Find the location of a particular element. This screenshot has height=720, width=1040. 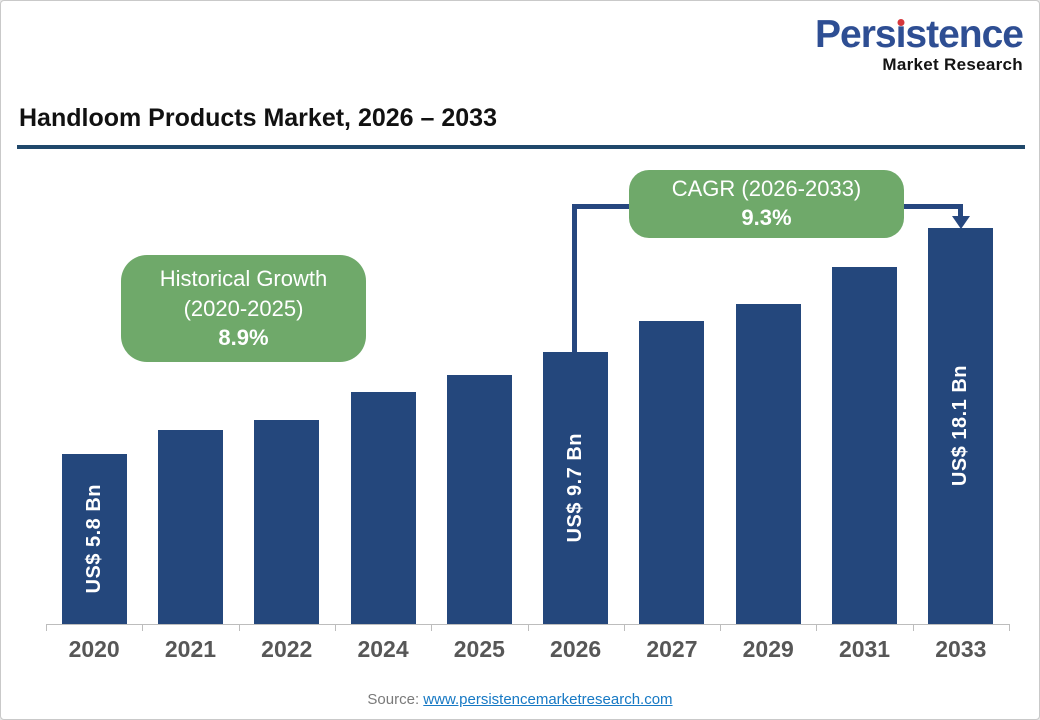

bar-2033: US$ 18.1 Bn is located at coordinates (961, 426).